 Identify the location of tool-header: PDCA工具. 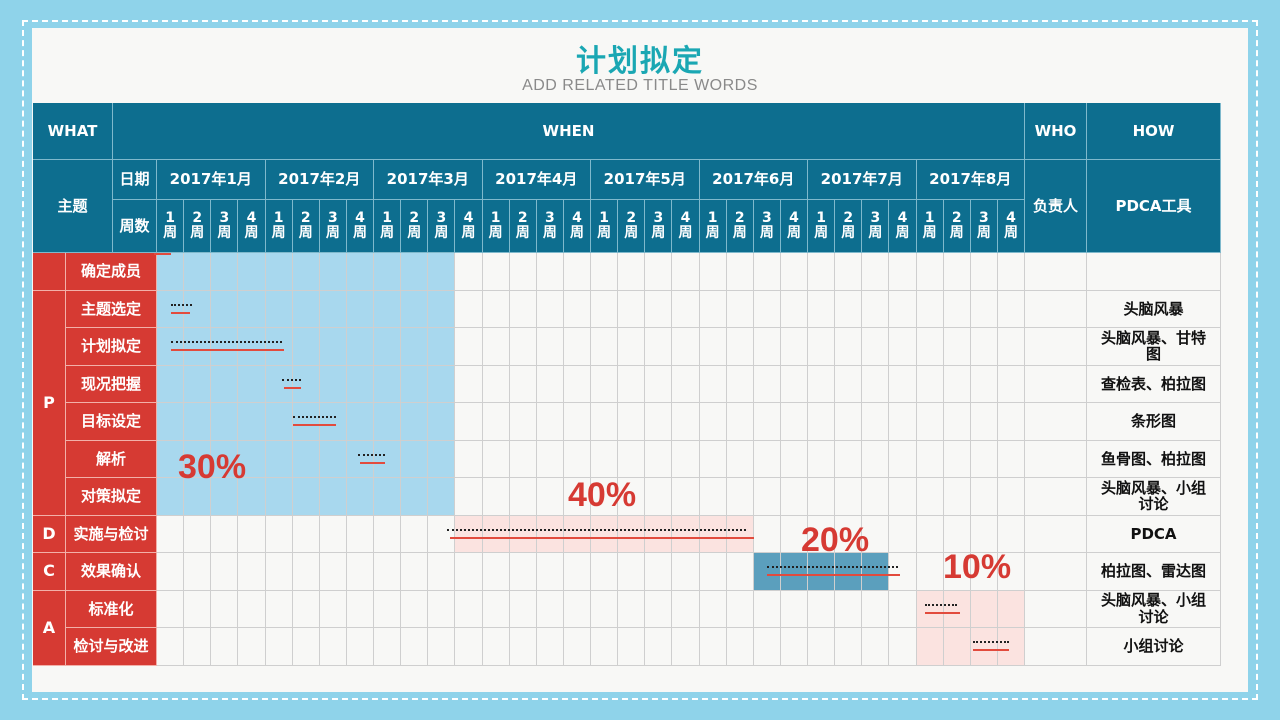
(1154, 206).